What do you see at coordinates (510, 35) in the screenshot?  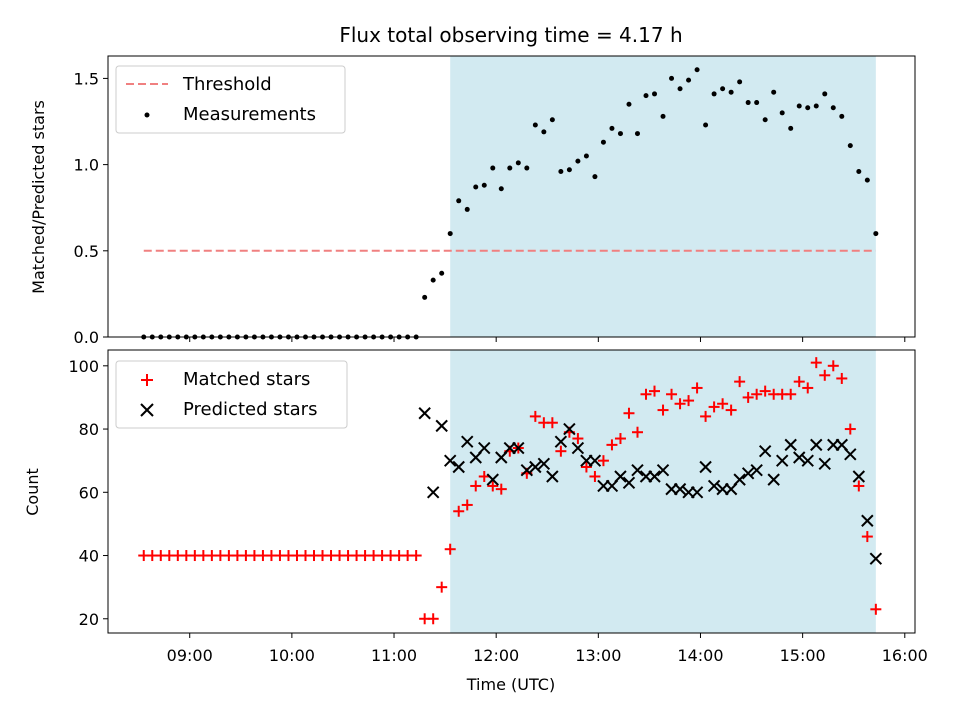 I see `chart-title: Flux total observing time = 4.17 h` at bounding box center [510, 35].